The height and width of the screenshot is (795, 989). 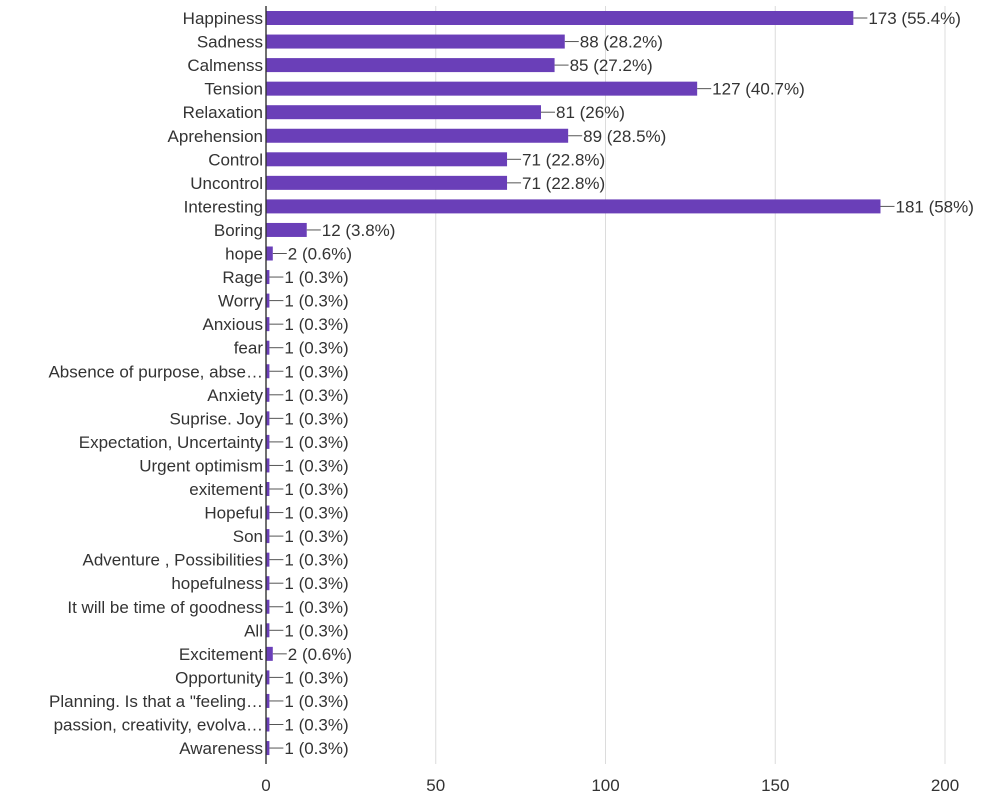 I want to click on category-label: Rage, so click(x=242, y=277).